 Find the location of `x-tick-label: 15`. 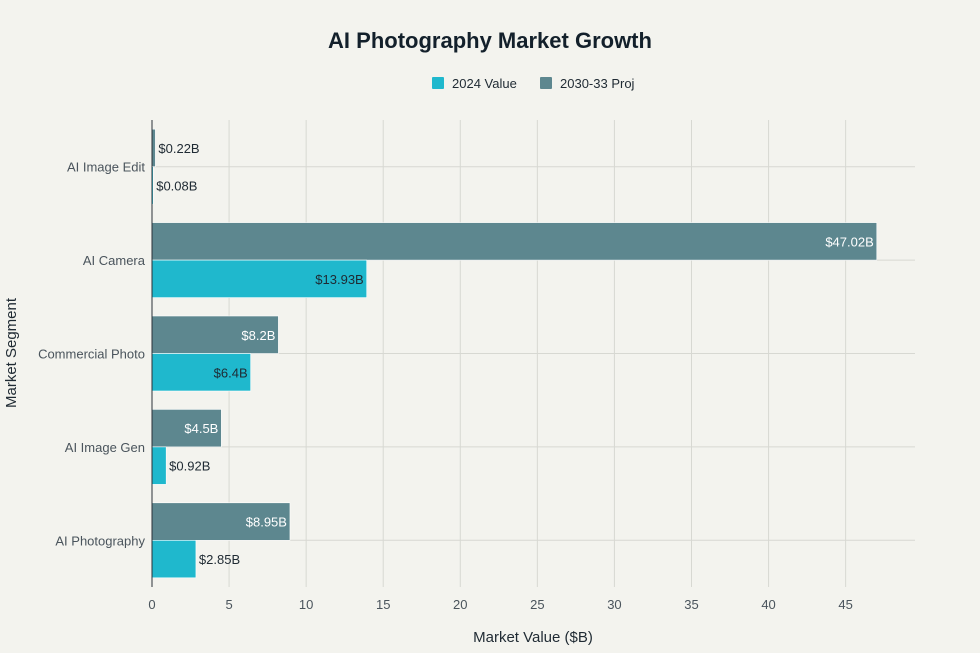

x-tick-label: 15 is located at coordinates (383, 604).